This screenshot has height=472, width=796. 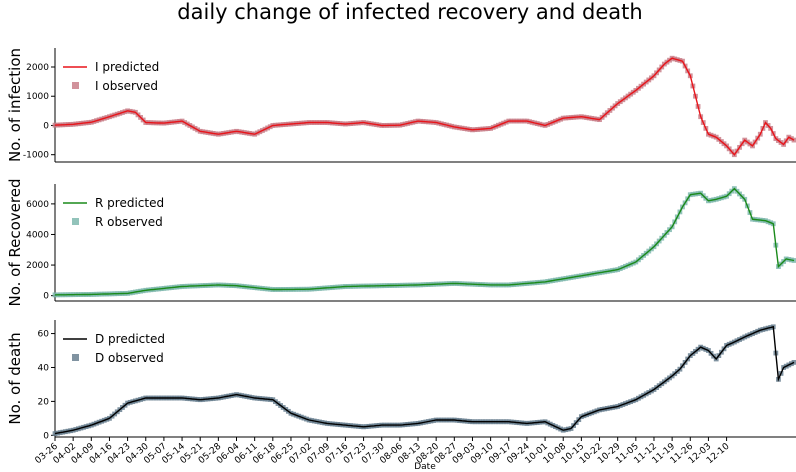 What do you see at coordinates (127, 67) in the screenshot?
I see `legend-entry: I predicted` at bounding box center [127, 67].